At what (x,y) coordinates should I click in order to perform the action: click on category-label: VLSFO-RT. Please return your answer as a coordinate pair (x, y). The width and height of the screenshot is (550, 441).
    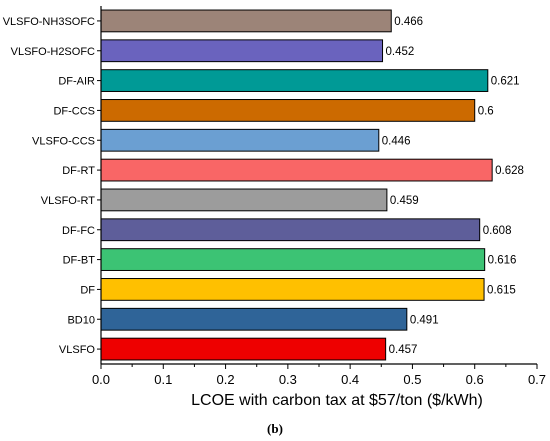
    Looking at the image, I should click on (68, 201).